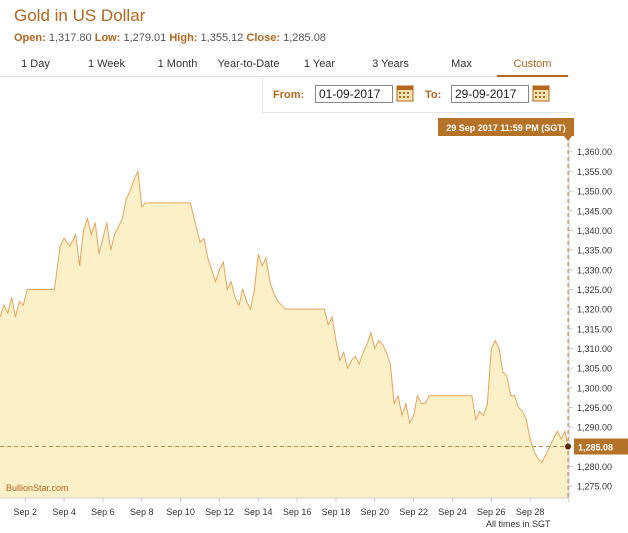 Image resolution: width=628 pixels, height=533 pixels. What do you see at coordinates (30, 38) in the screenshot?
I see `open-label: Open:` at bounding box center [30, 38].